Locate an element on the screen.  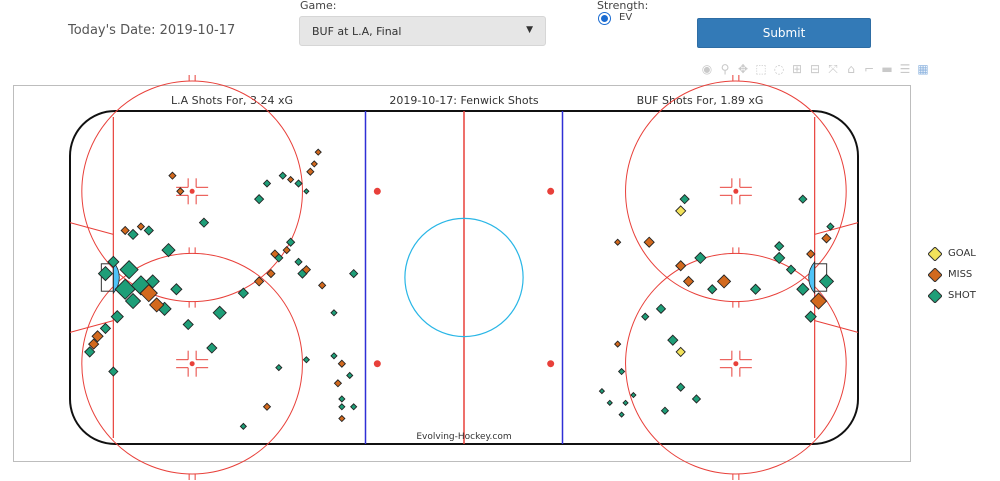
spike-lines-icon: ⌐ is located at coordinates (869, 69).